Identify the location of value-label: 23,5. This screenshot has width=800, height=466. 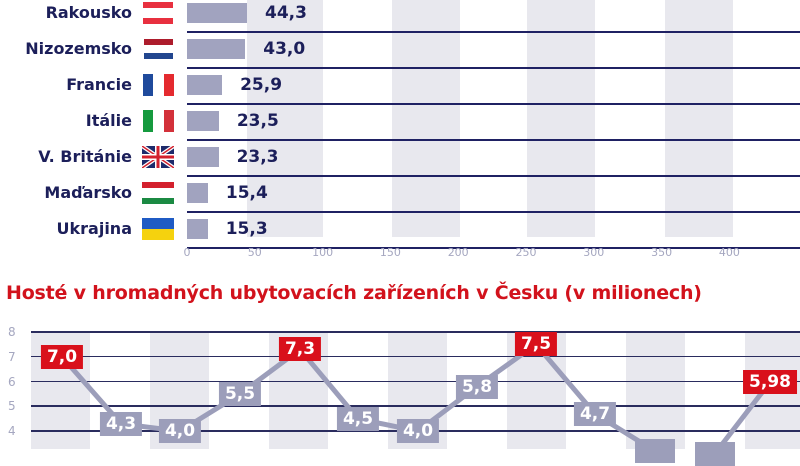
(257, 121).